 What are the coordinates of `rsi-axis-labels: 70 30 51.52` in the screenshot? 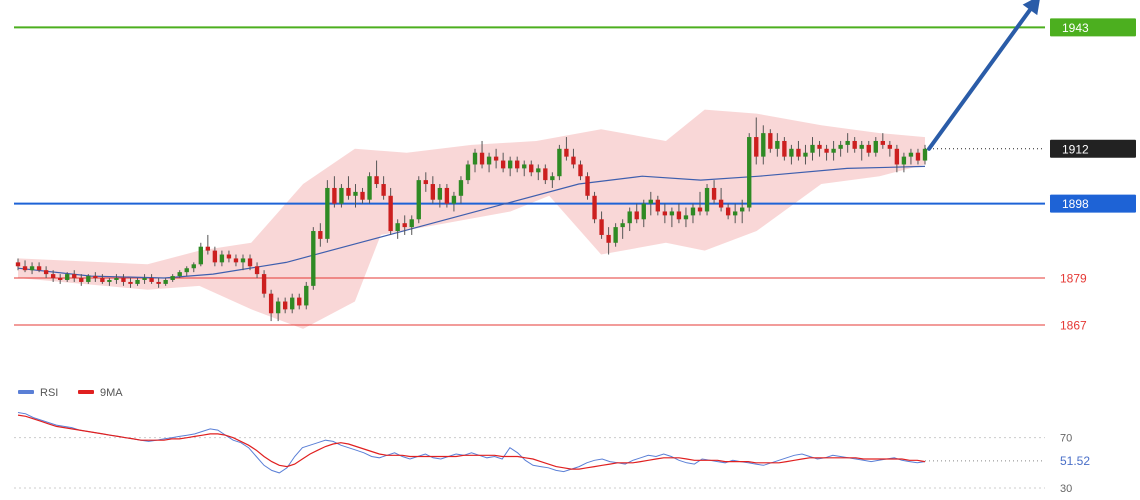 It's located at (1075, 464).